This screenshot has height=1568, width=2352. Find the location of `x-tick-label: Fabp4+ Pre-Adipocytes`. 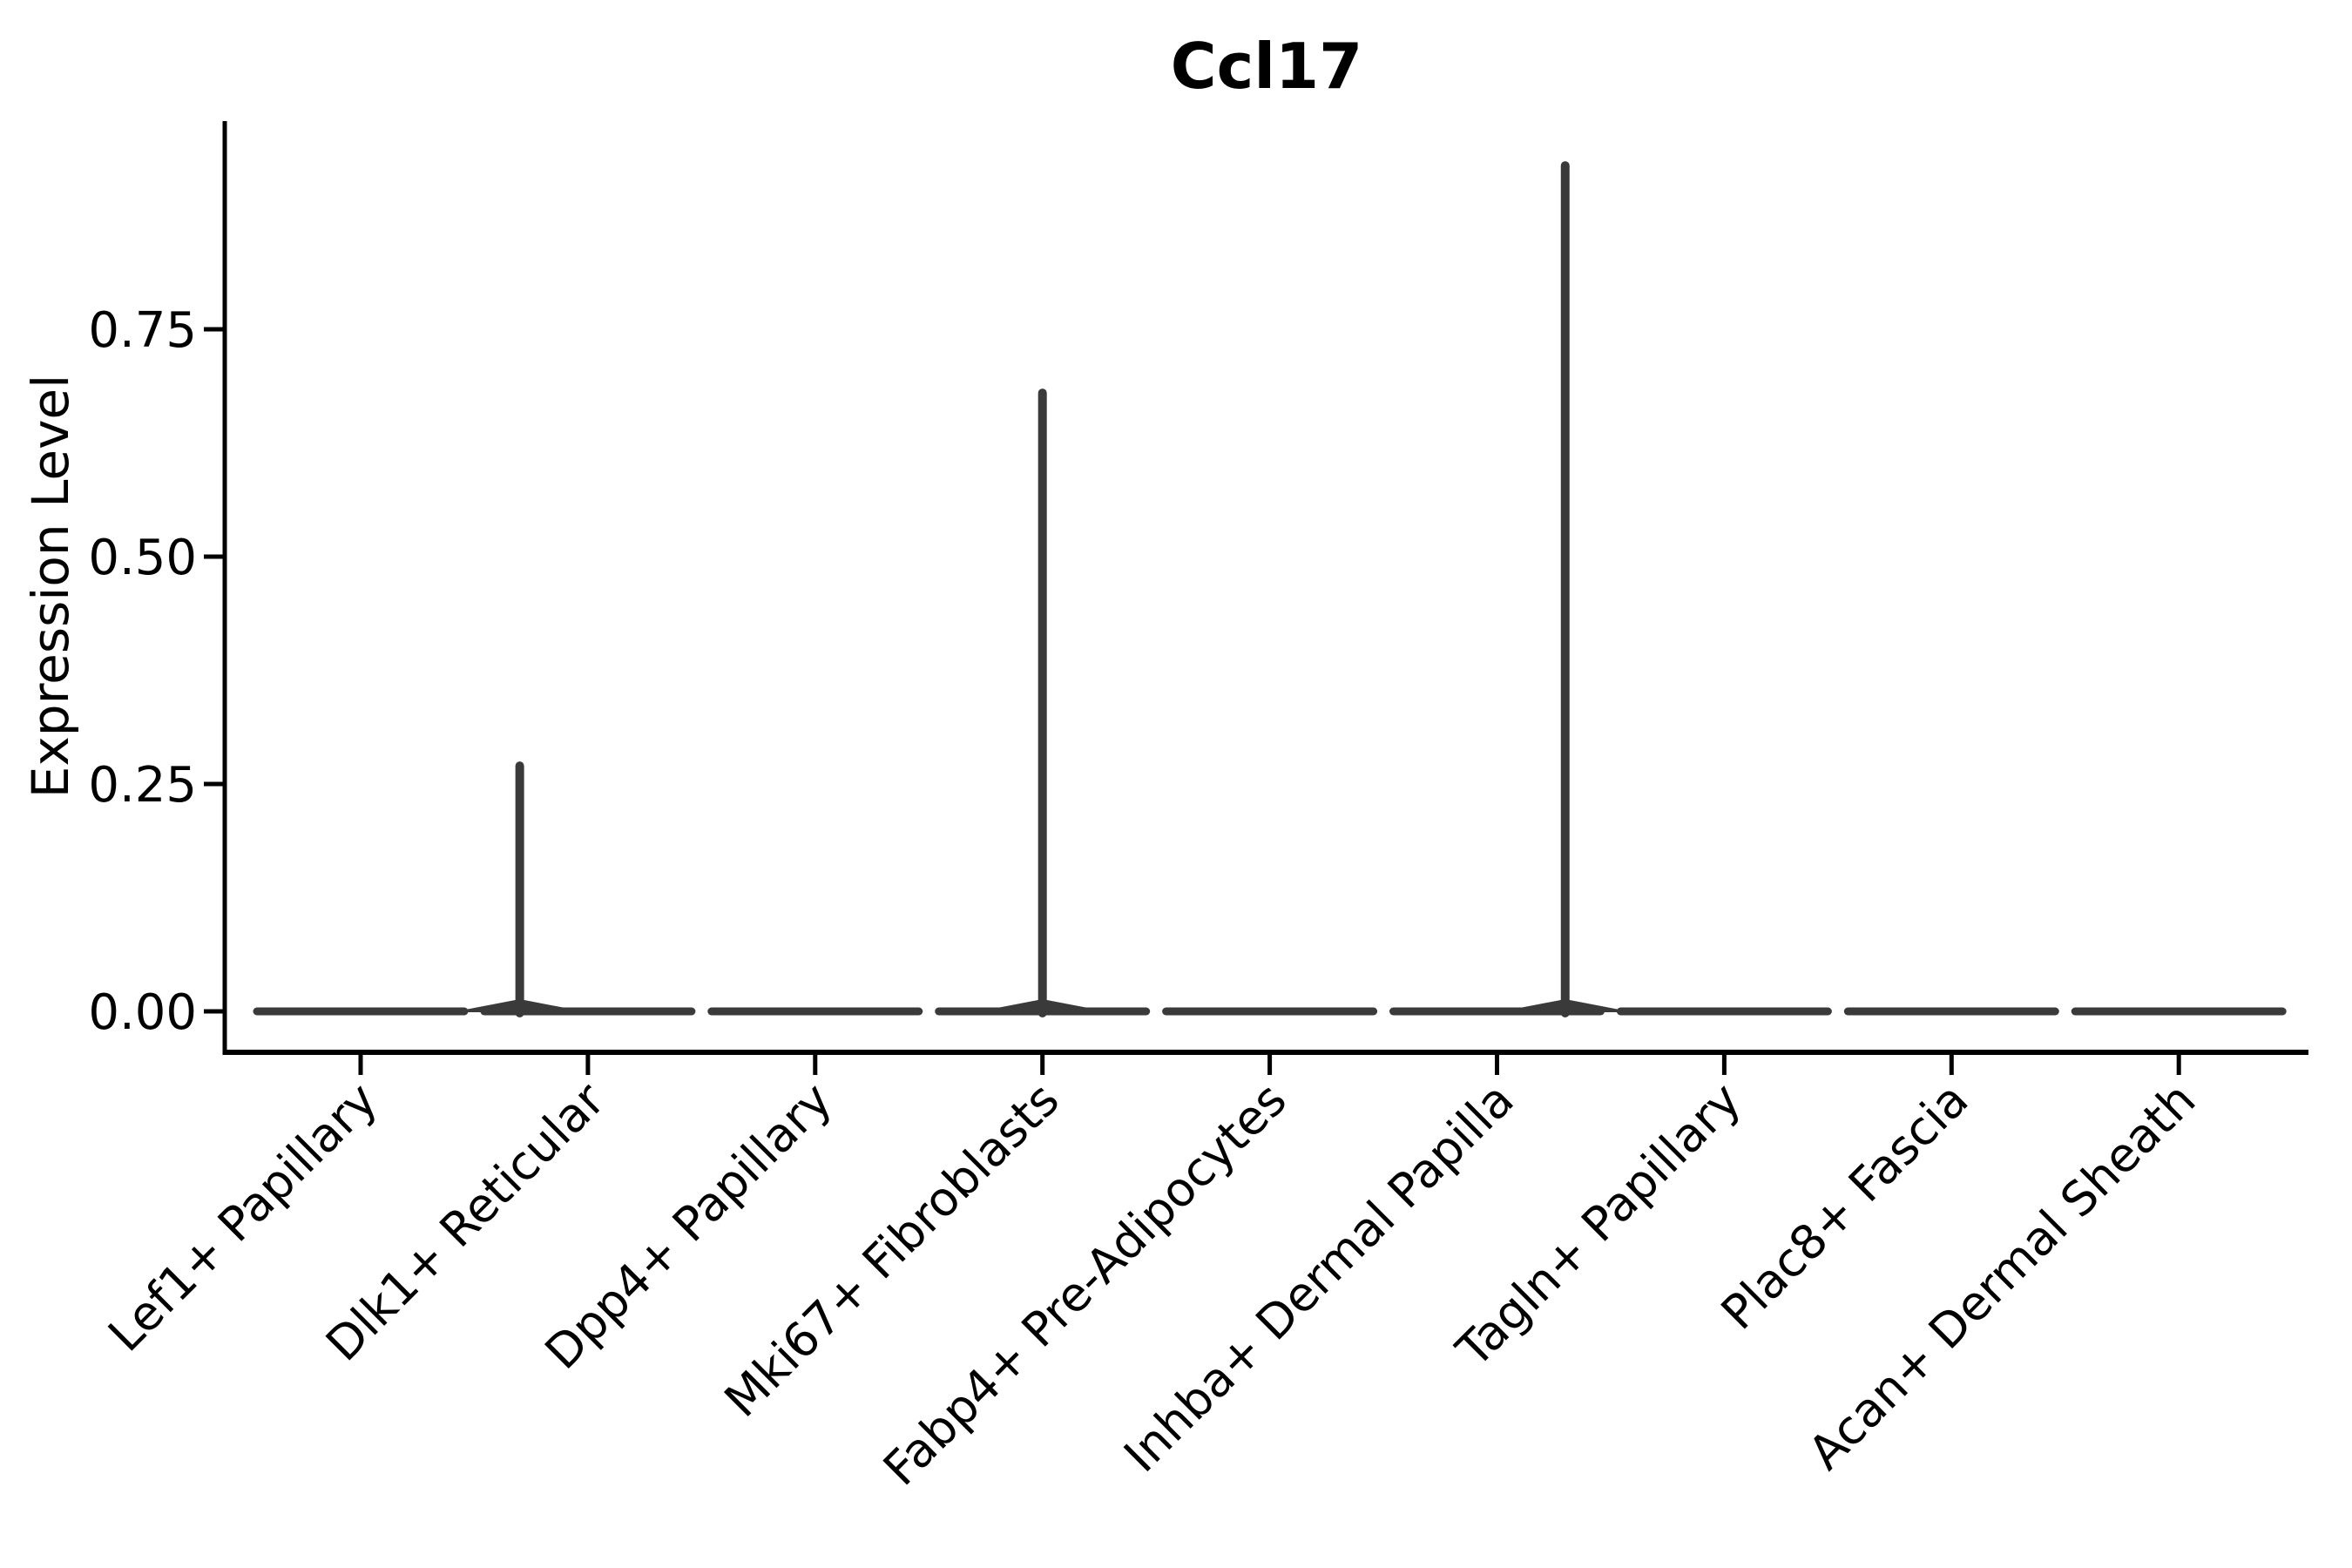

x-tick-label: Fabp4+ Pre-Adipocytes is located at coordinates (1085, 1284).